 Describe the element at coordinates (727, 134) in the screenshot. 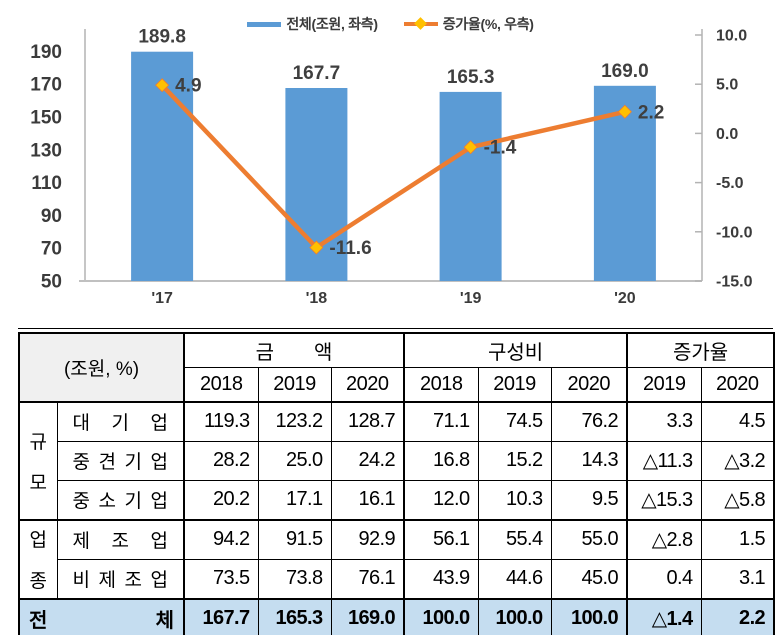

I see `svg-text: 0.0` at that location.